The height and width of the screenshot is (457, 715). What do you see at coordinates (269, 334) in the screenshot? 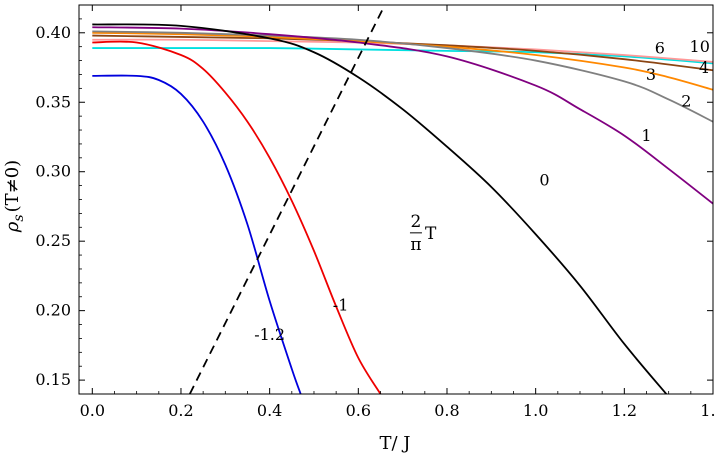
I see `curve-label--1.2: -1.2` at bounding box center [269, 334].